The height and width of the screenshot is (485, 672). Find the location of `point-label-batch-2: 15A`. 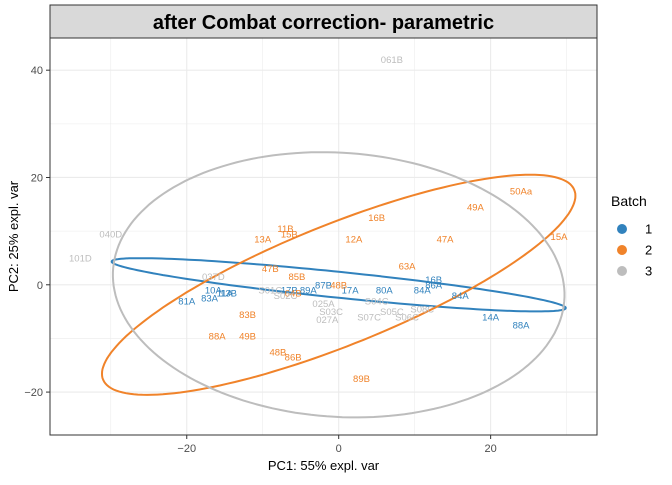

point-label-batch-2: 15A is located at coordinates (560, 237).